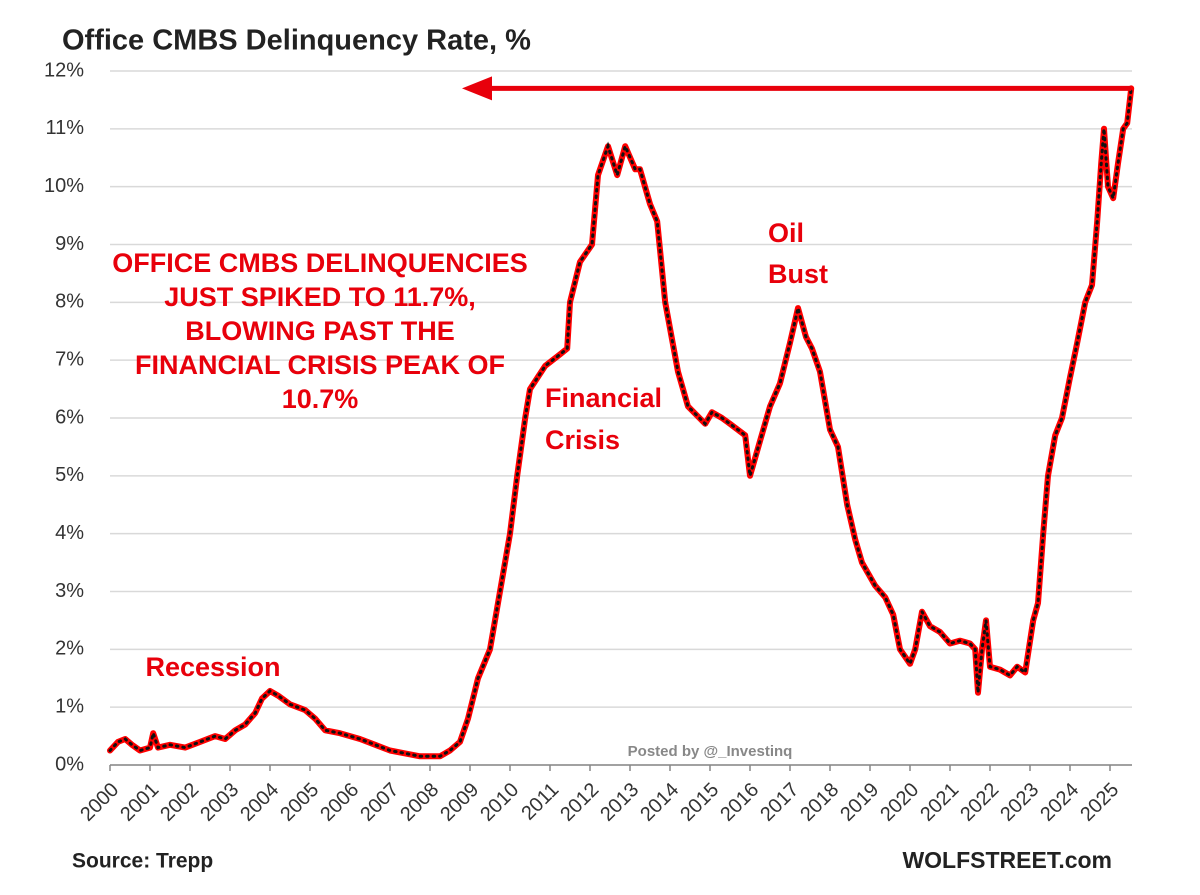 Image resolution: width=1200 pixels, height=895 pixels. What do you see at coordinates (1019, 802) in the screenshot?
I see `x-tick-label: 2023` at bounding box center [1019, 802].